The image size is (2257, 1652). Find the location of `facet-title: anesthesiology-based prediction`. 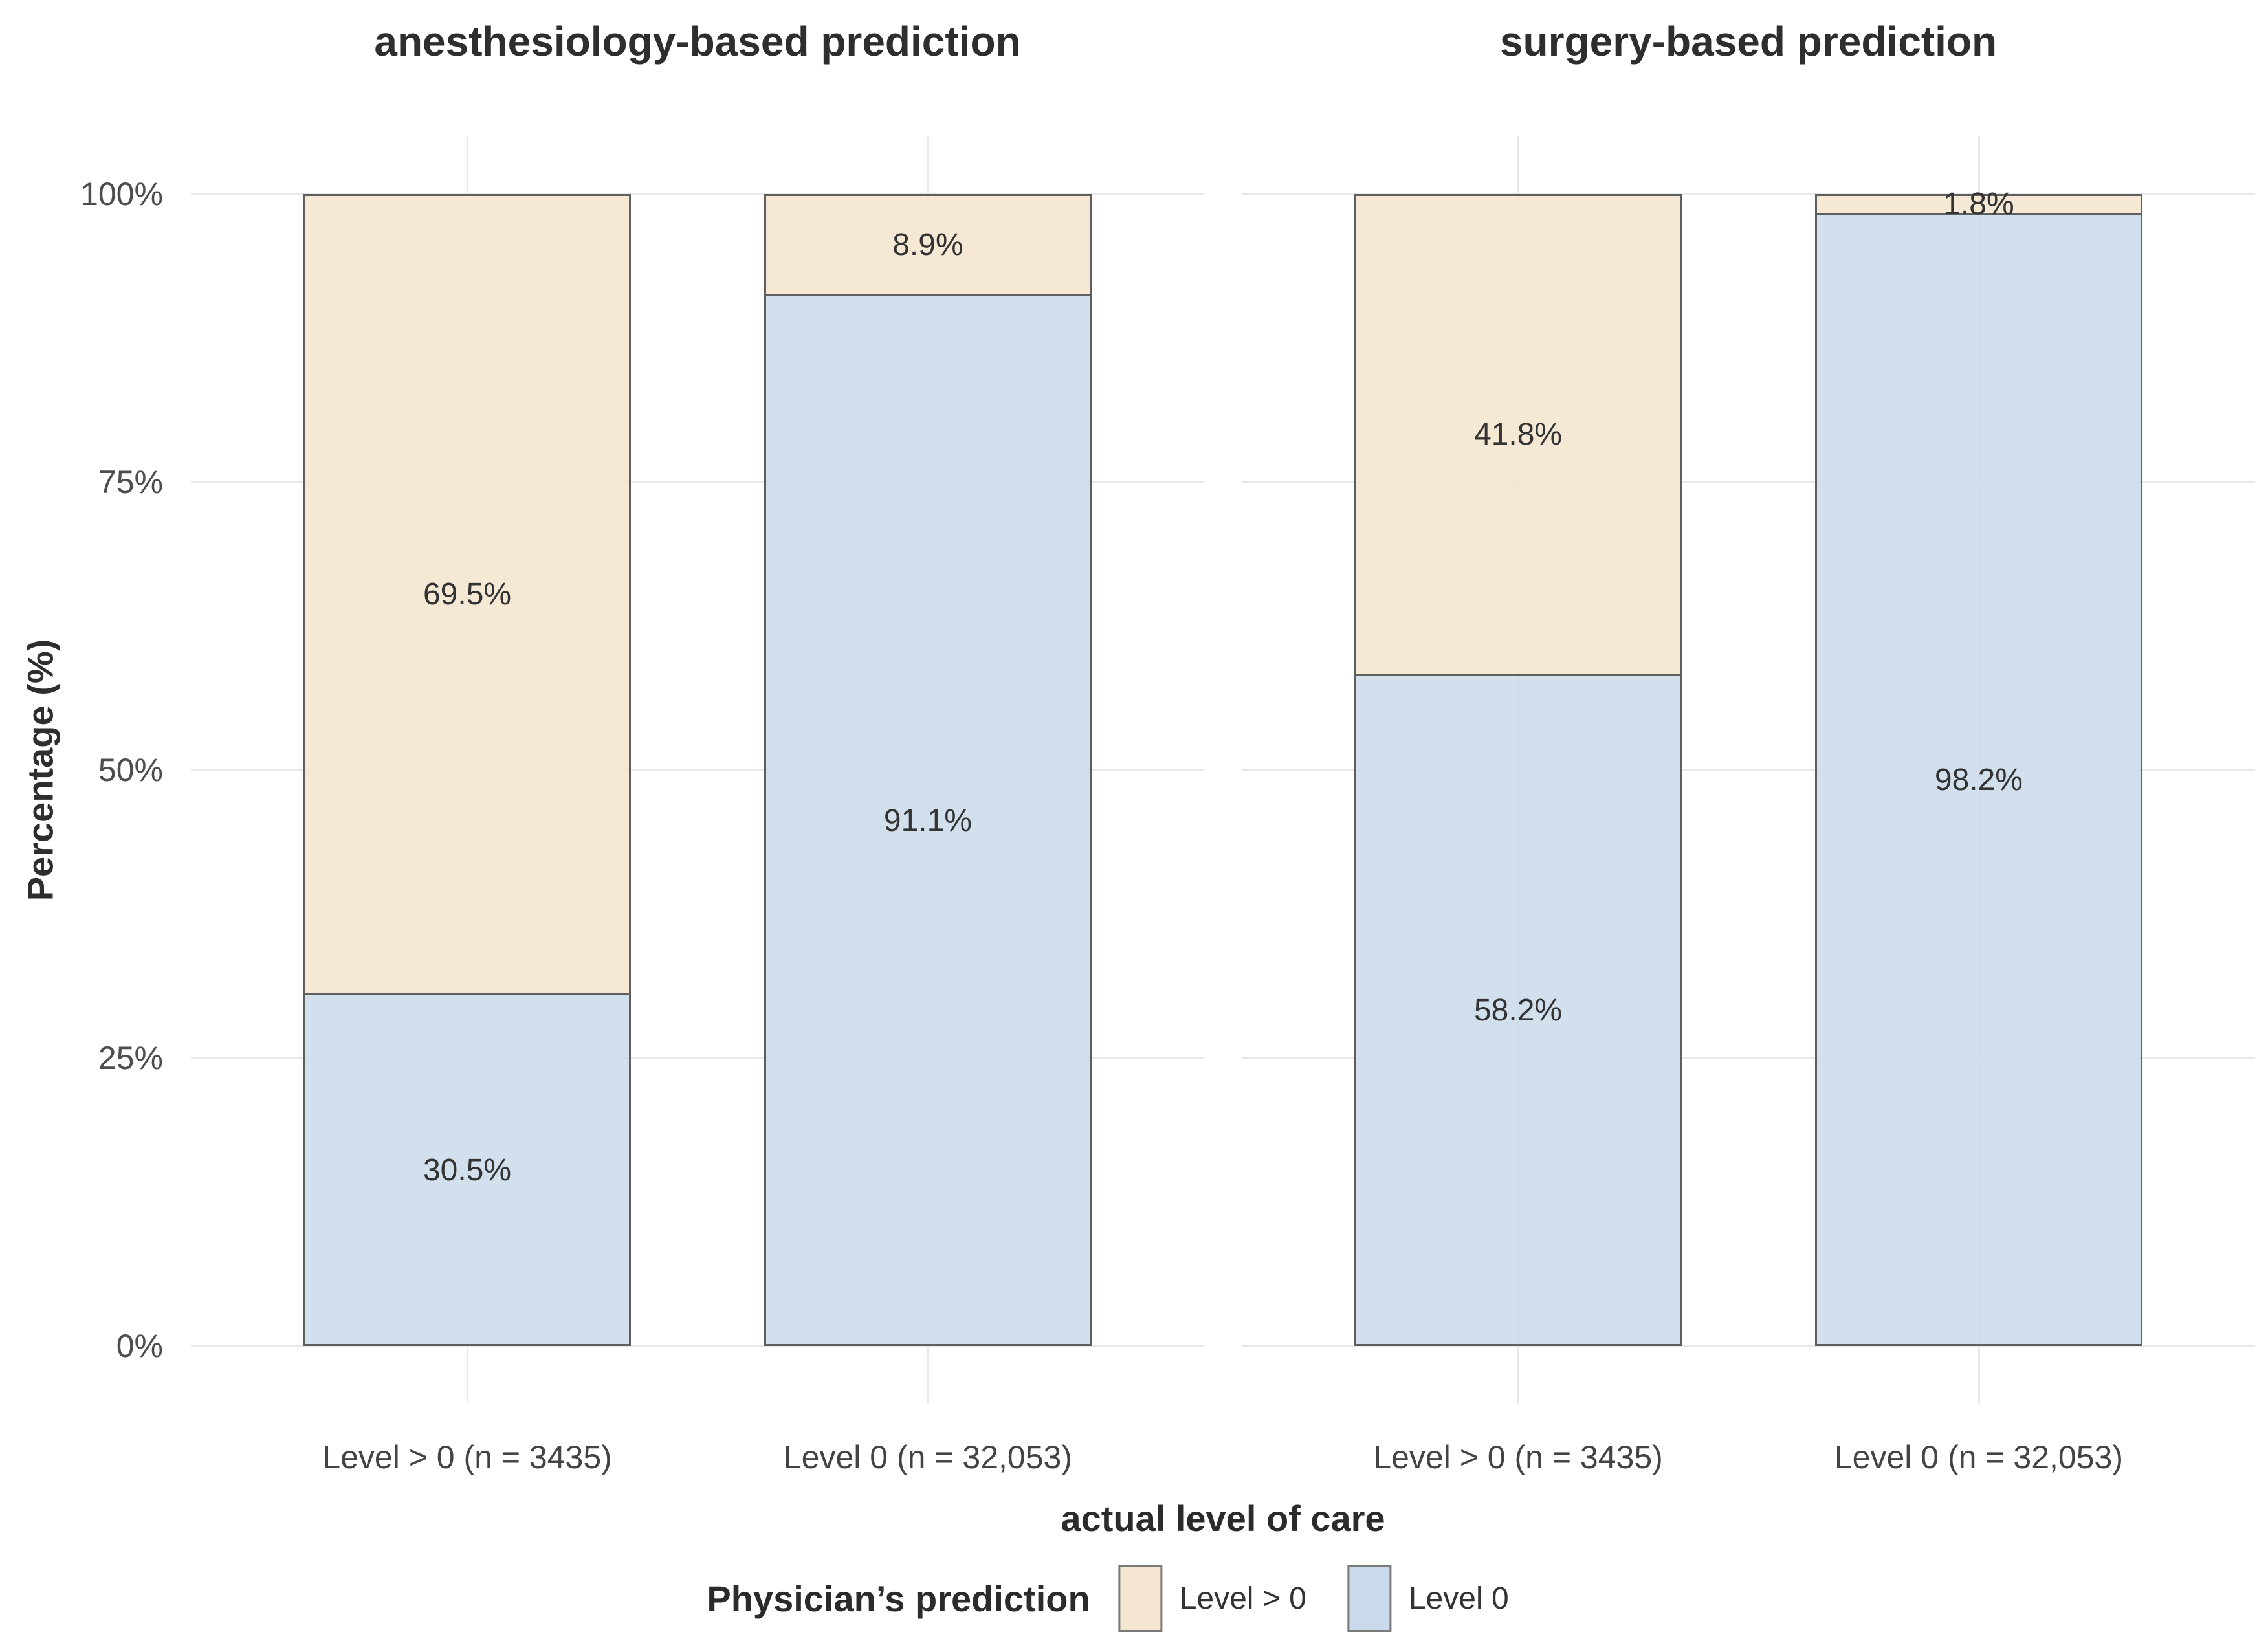

facet-title: anesthesiology-based prediction is located at coordinates (698, 41).